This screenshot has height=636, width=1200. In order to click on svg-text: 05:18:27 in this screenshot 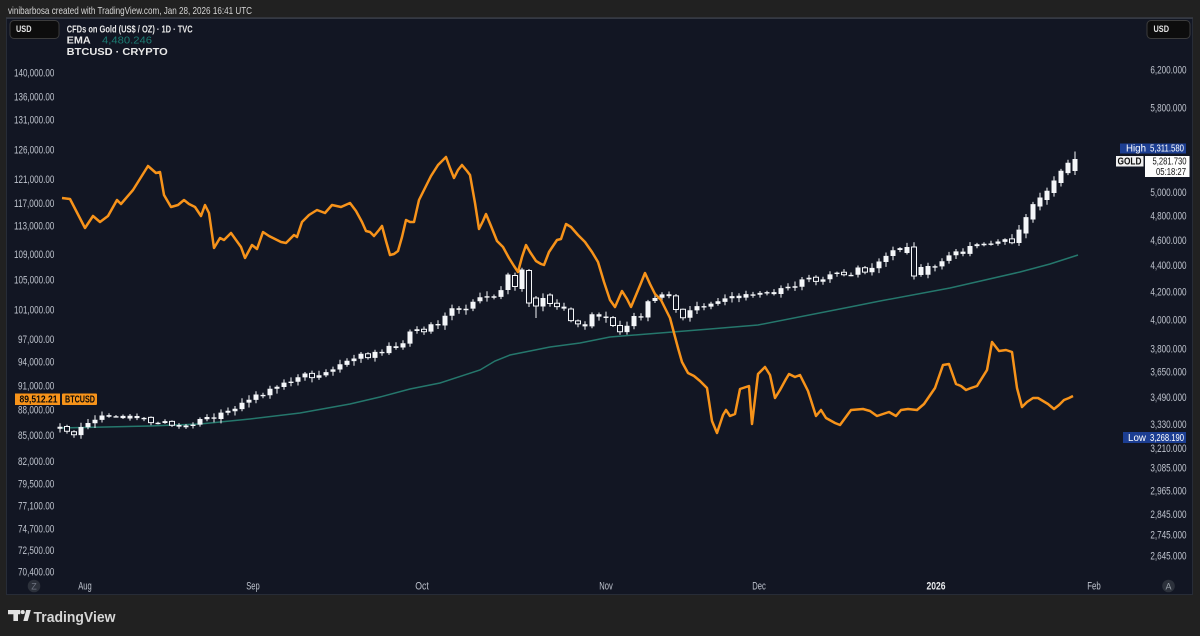, I will do `click(1171, 172)`.